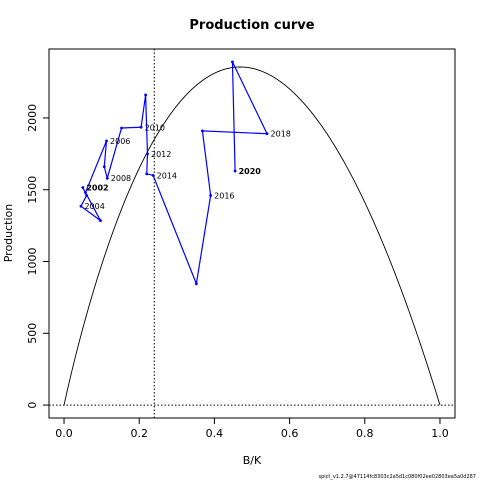 Image resolution: width=480 pixels, height=480 pixels. What do you see at coordinates (161, 154) in the screenshot?
I see `point-year-label: 2012` at bounding box center [161, 154].